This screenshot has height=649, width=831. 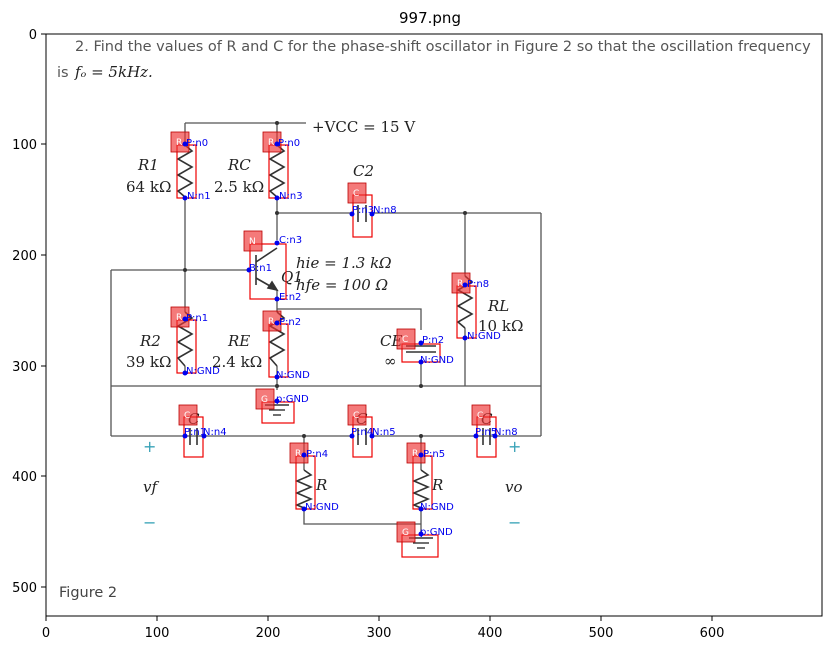 What do you see at coordinates (478, 284) in the screenshot?
I see `pin-label: P:n8` at bounding box center [478, 284].